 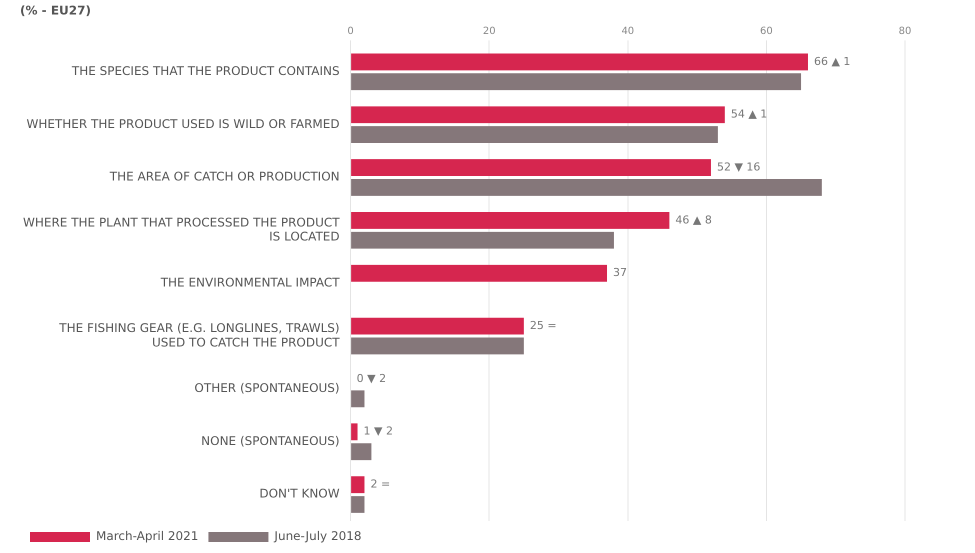 I want to click on x-tick-label: 0, so click(x=350, y=31).